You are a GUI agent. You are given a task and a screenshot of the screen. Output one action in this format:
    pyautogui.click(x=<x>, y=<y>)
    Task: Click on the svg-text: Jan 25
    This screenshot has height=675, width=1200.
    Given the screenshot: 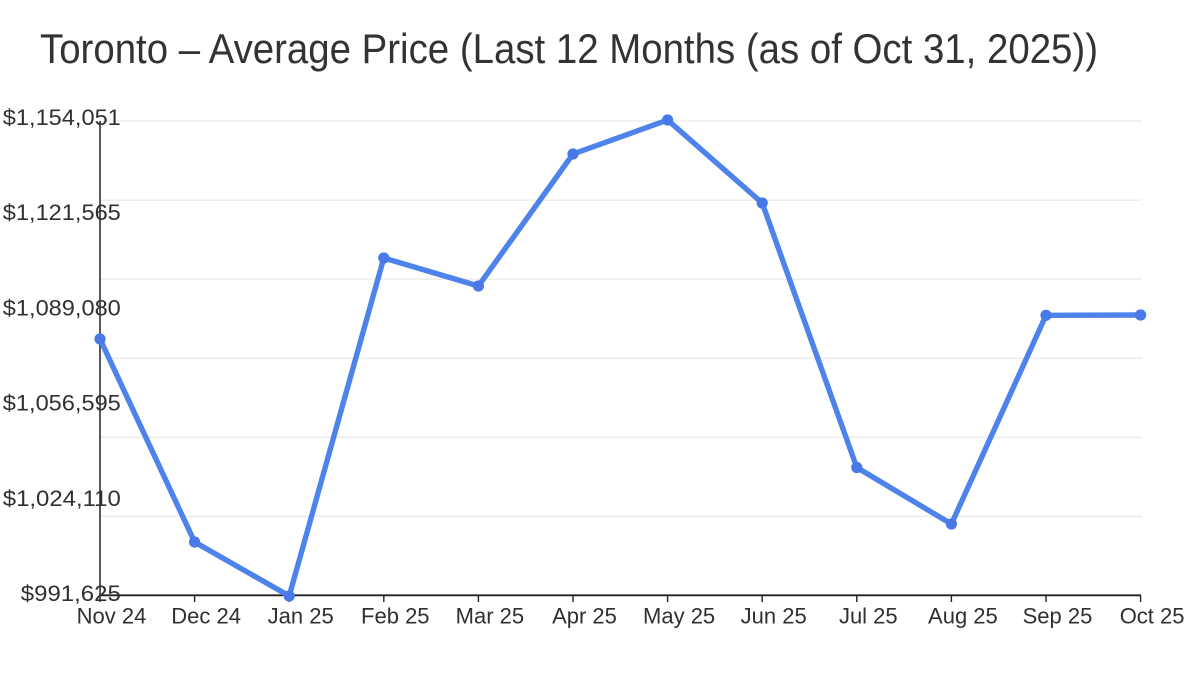 What is the action you would take?
    pyautogui.click(x=301, y=616)
    